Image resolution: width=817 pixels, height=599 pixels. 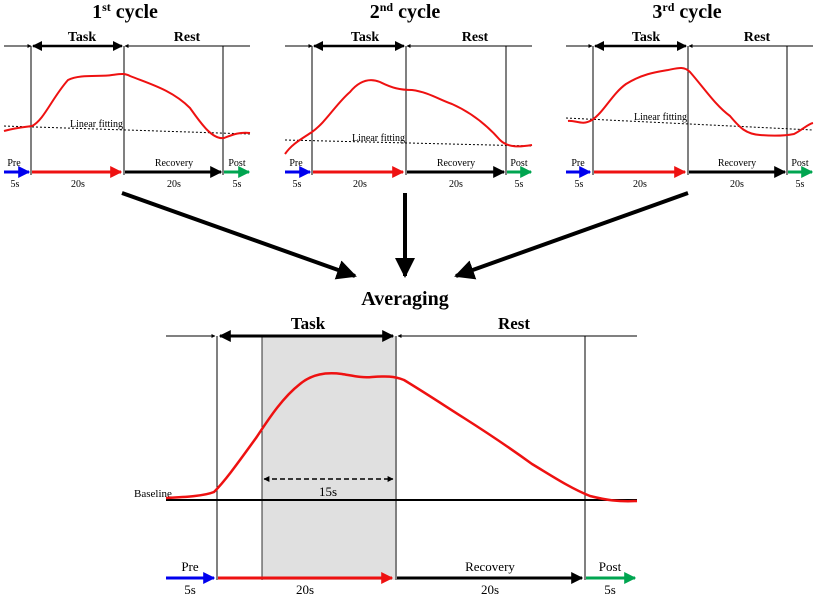 What do you see at coordinates (401, 437) in the screenshot?
I see `averaged-signal-curve` at bounding box center [401, 437].